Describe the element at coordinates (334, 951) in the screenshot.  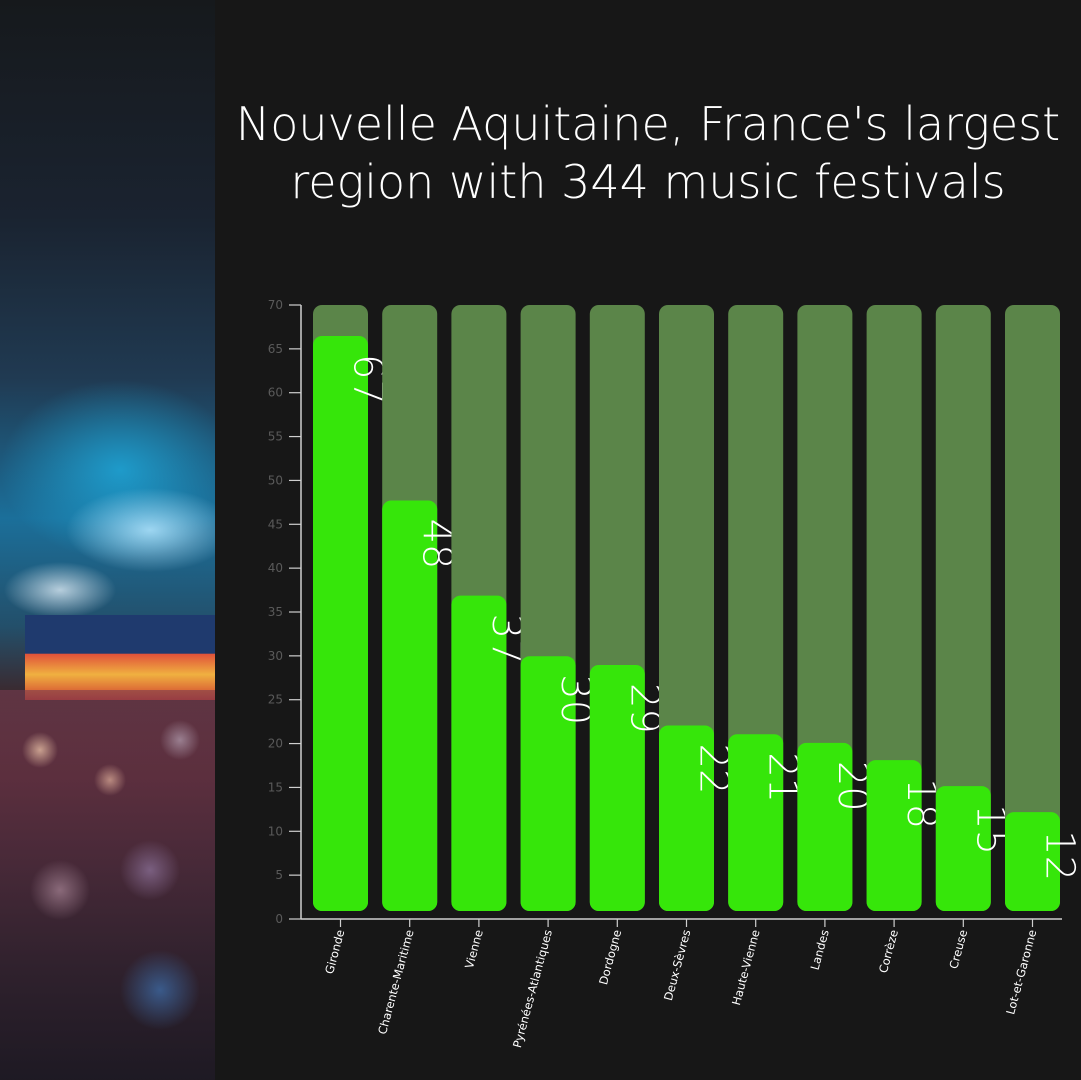
I see `x-tick-label: Gironde` at that location.